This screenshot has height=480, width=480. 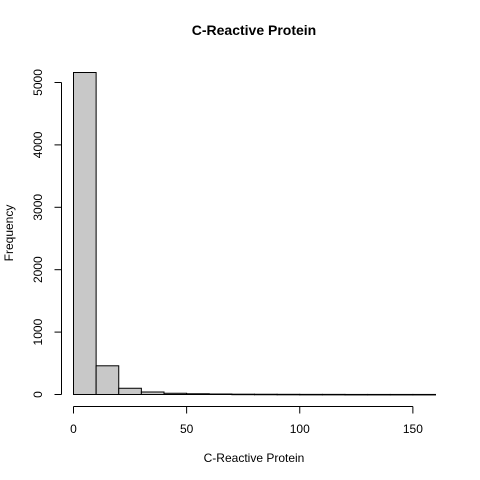 I want to click on x-axis-label: C-Reactive Protein, so click(x=254, y=458).